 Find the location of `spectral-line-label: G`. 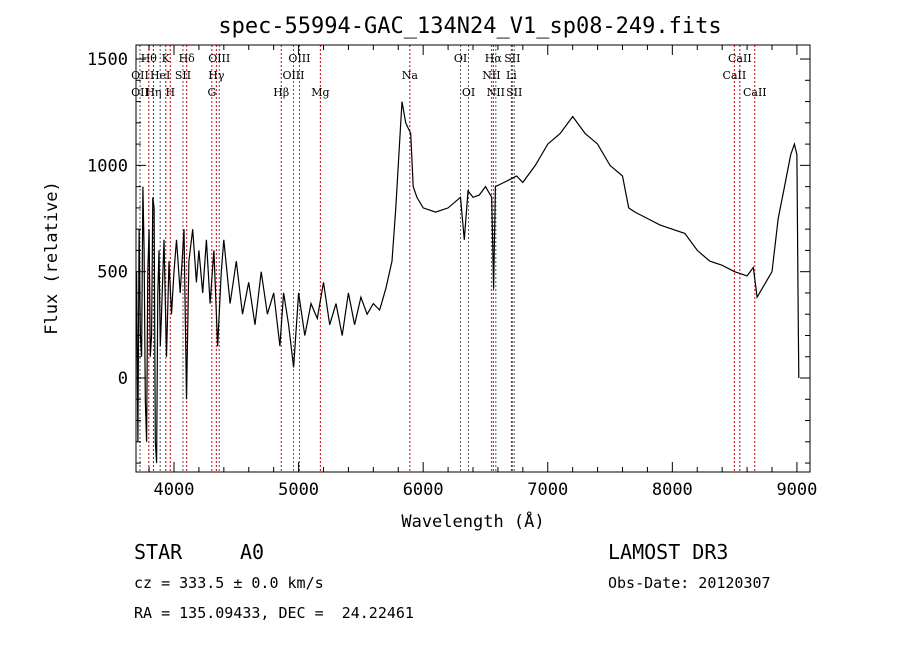

spectral-line-label: G is located at coordinates (211, 92).